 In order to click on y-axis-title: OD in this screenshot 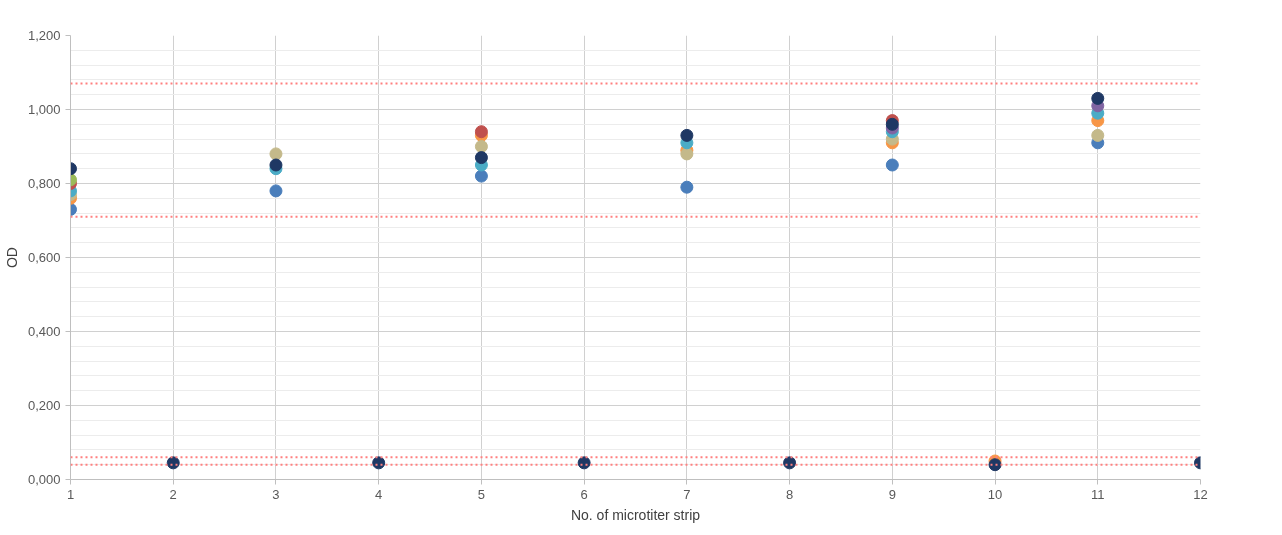, I will do `click(11, 257)`.